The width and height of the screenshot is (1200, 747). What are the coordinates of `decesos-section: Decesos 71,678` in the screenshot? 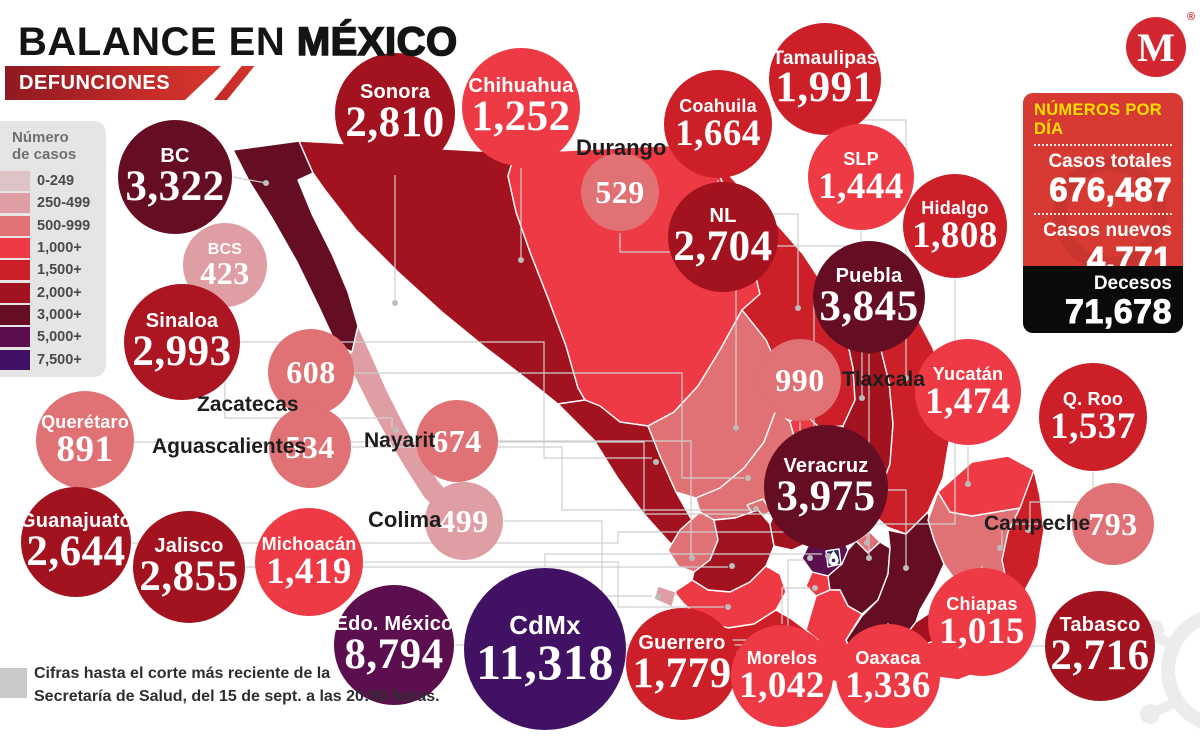 It's located at (1103, 299).